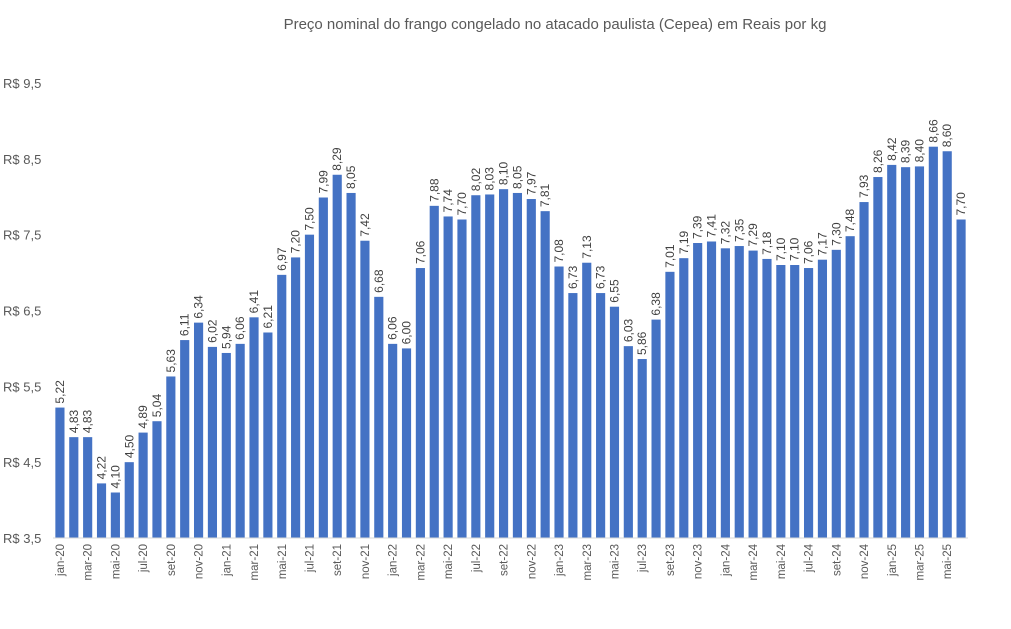 The width and height of the screenshot is (1011, 629). Describe the element at coordinates (587, 247) in the screenshot. I see `data-label: 7,13` at that location.